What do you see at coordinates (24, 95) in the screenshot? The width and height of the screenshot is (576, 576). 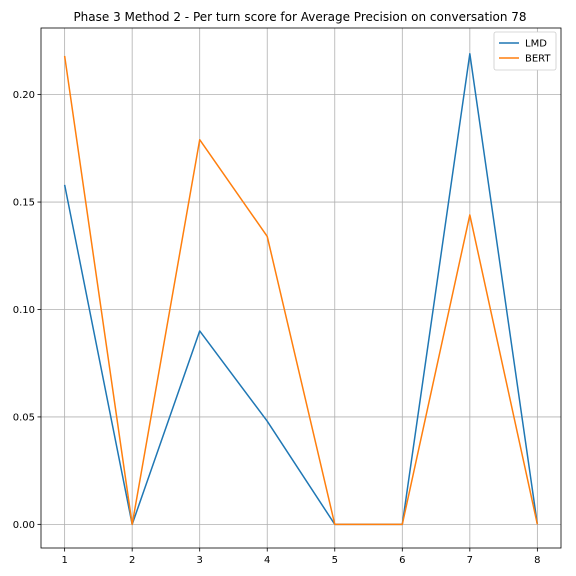 I see `y-tick-label: 0.20` at bounding box center [24, 95].